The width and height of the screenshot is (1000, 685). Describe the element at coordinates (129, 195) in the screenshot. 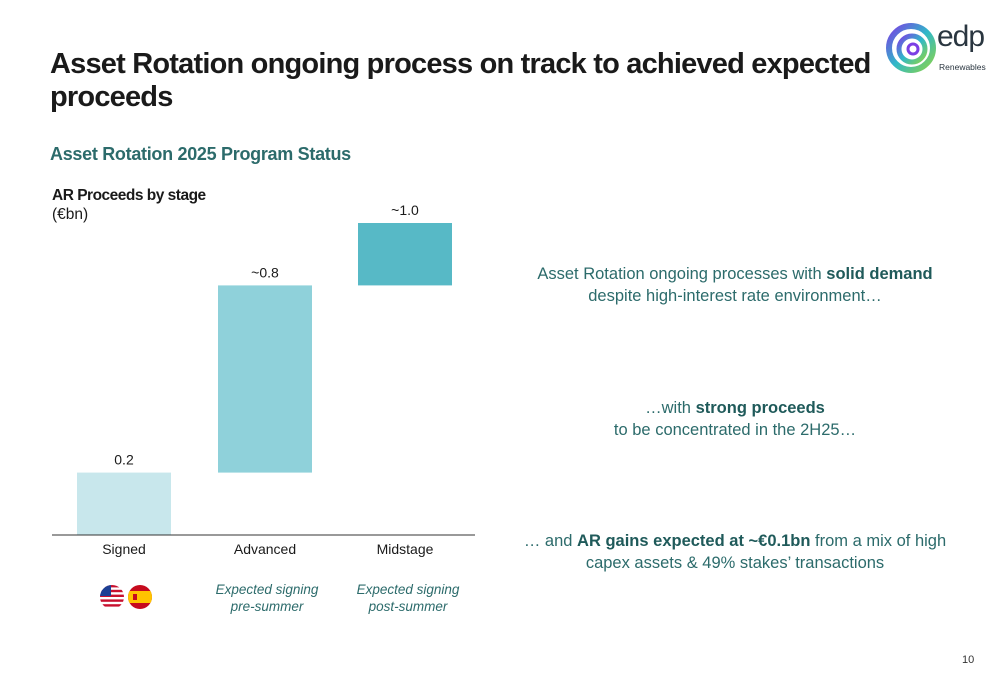

I see `chart-title: AR Proceeds by stage` at that location.